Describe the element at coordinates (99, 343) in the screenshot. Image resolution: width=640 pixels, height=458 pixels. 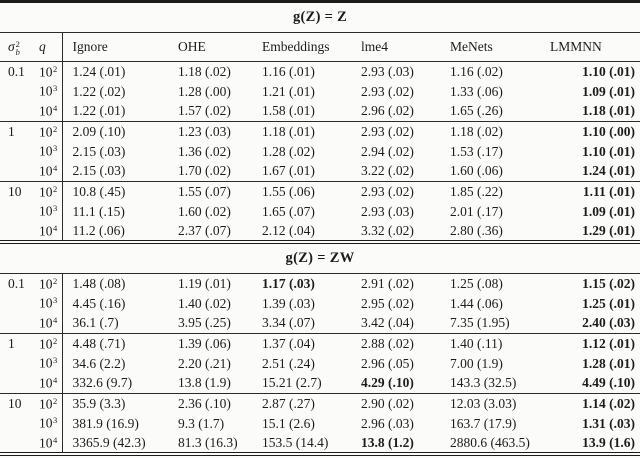
I see `result-cell-ignore: 4.48 (.71)` at that location.